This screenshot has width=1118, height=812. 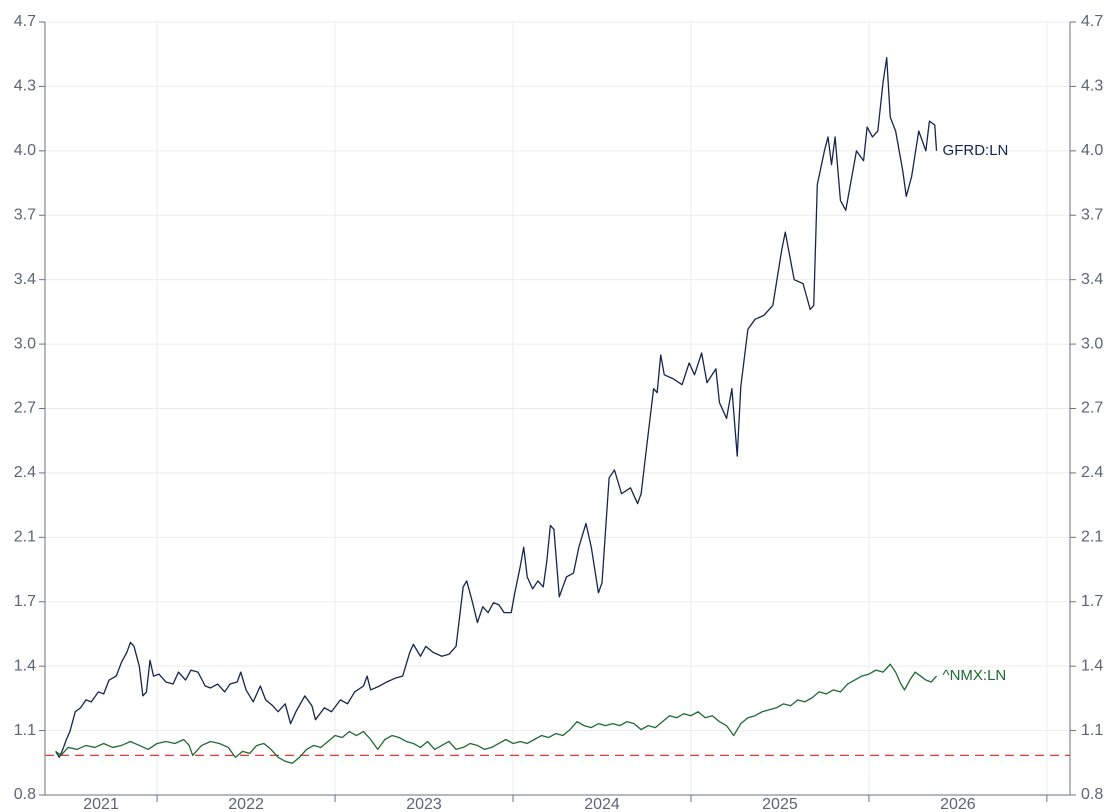 I want to click on x-tick-label: 2023, so click(x=424, y=804).